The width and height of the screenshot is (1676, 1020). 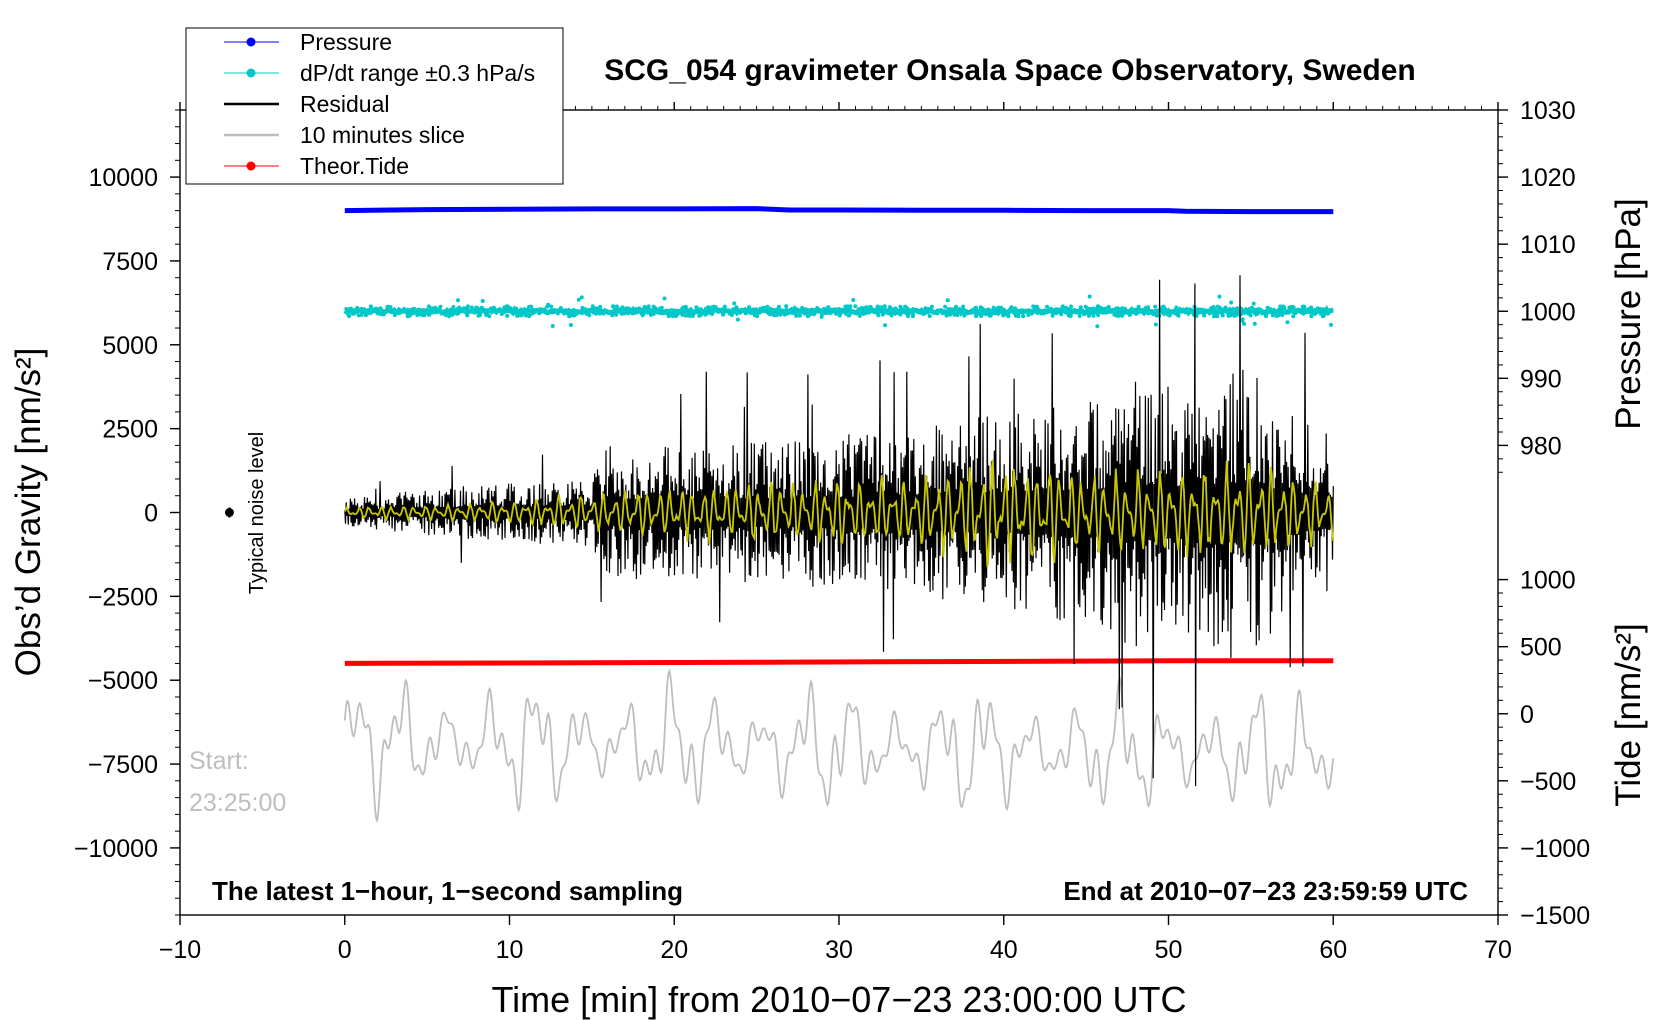 I want to click on start-label: Start:, so click(x=219, y=761).